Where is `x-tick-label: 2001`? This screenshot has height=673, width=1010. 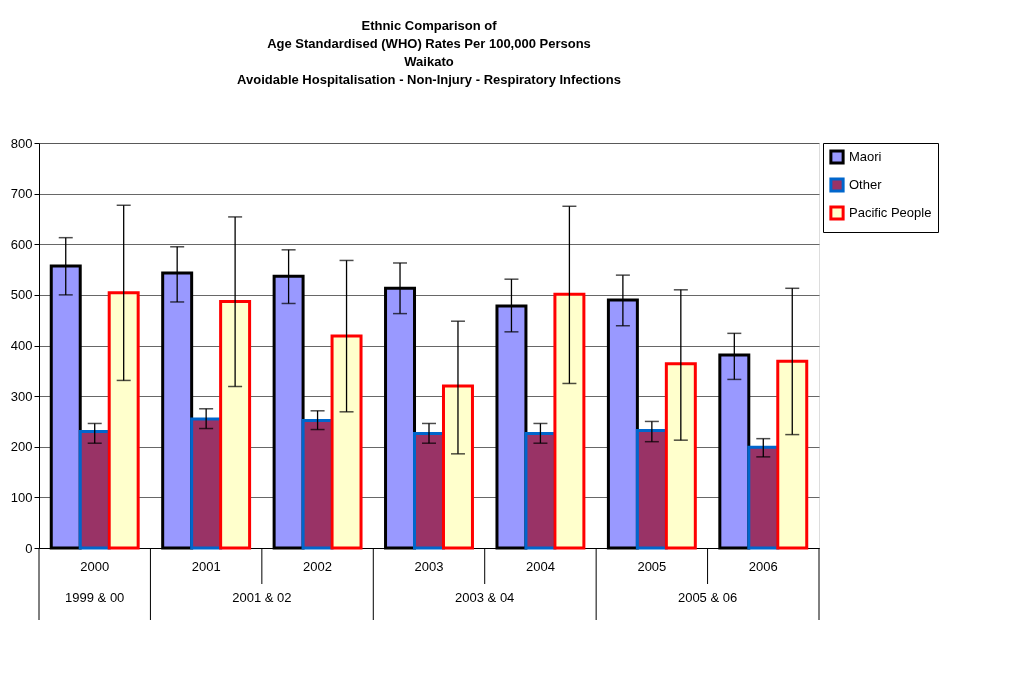 x-tick-label: 2001 is located at coordinates (206, 566).